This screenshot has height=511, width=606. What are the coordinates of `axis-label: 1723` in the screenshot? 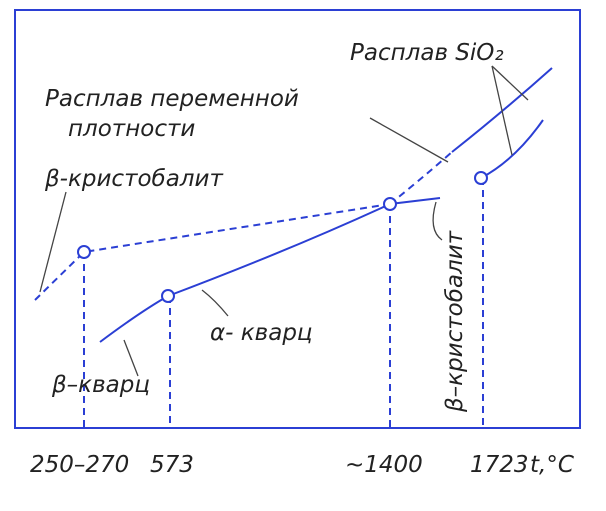 It's located at (499, 465).